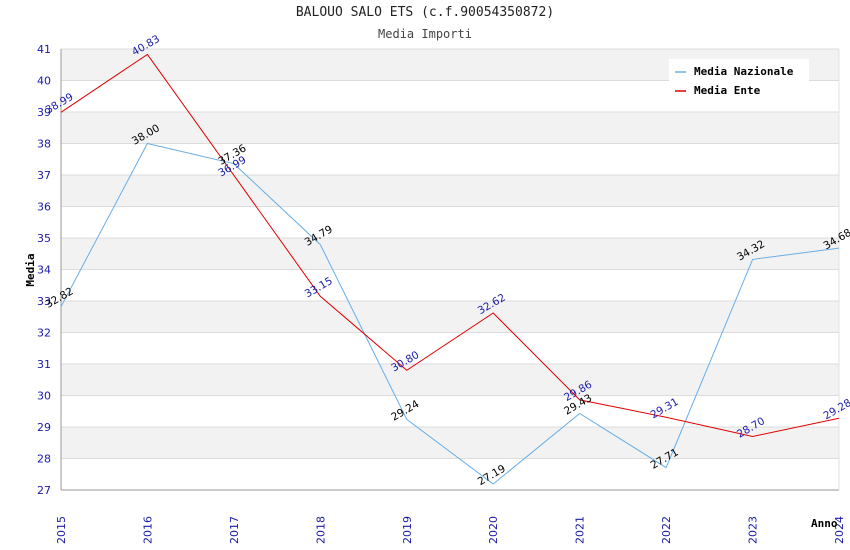 This screenshot has width=850, height=550. What do you see at coordinates (234, 530) in the screenshot?
I see `x-tick-label: 2017` at bounding box center [234, 530].